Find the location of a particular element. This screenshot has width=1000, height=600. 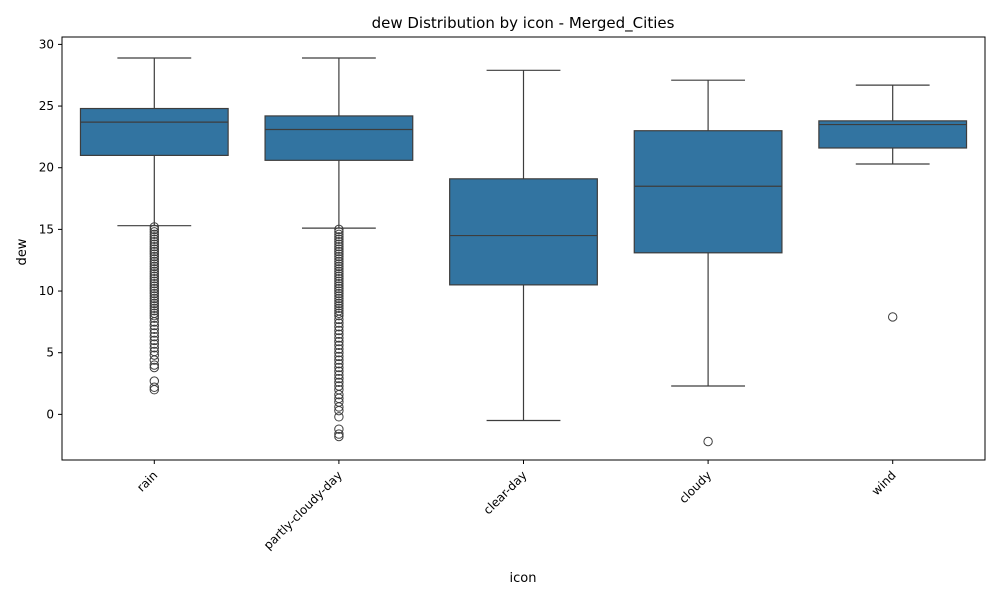

box-rain is located at coordinates (154, 226).